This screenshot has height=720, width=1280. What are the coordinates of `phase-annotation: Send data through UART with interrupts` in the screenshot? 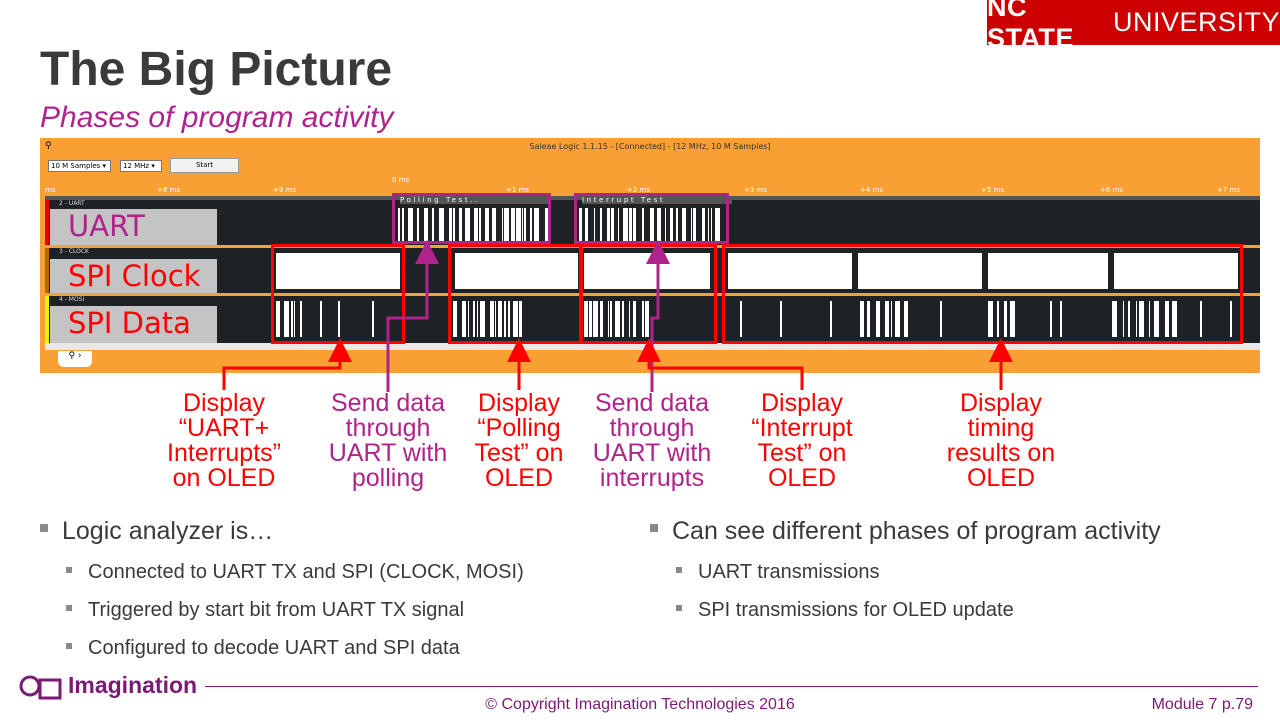 It's located at (652, 441).